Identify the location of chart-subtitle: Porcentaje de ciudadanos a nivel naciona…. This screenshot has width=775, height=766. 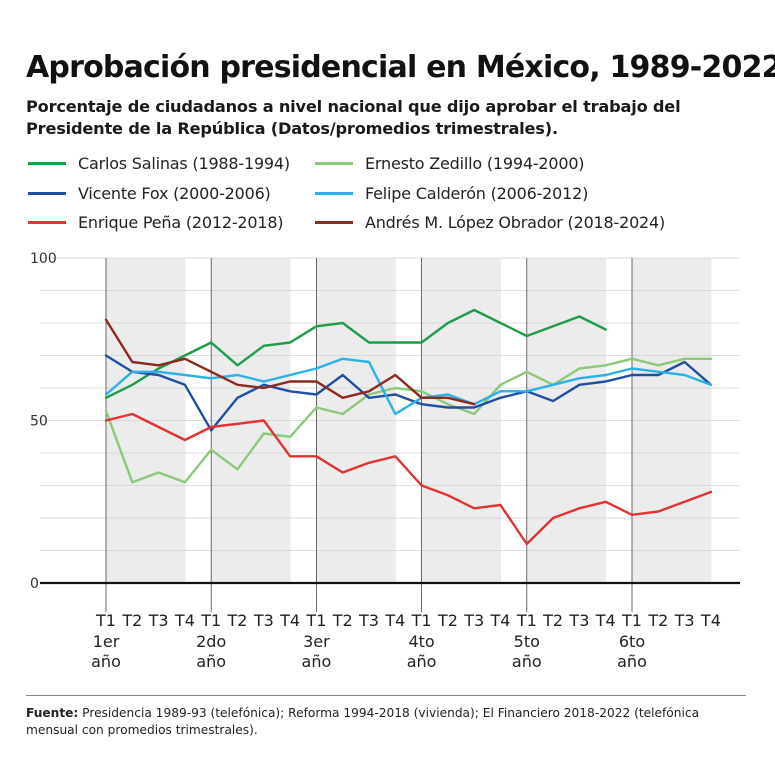
(353, 117).